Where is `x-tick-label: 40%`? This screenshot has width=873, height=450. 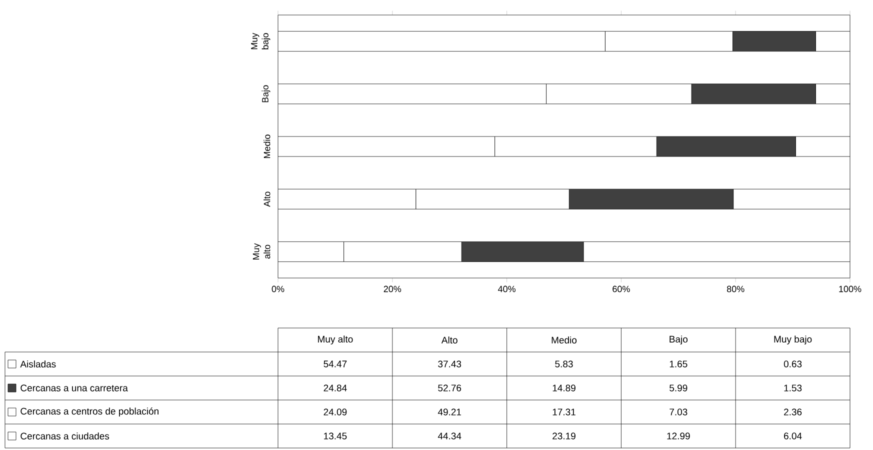 x-tick-label: 40% is located at coordinates (507, 289).